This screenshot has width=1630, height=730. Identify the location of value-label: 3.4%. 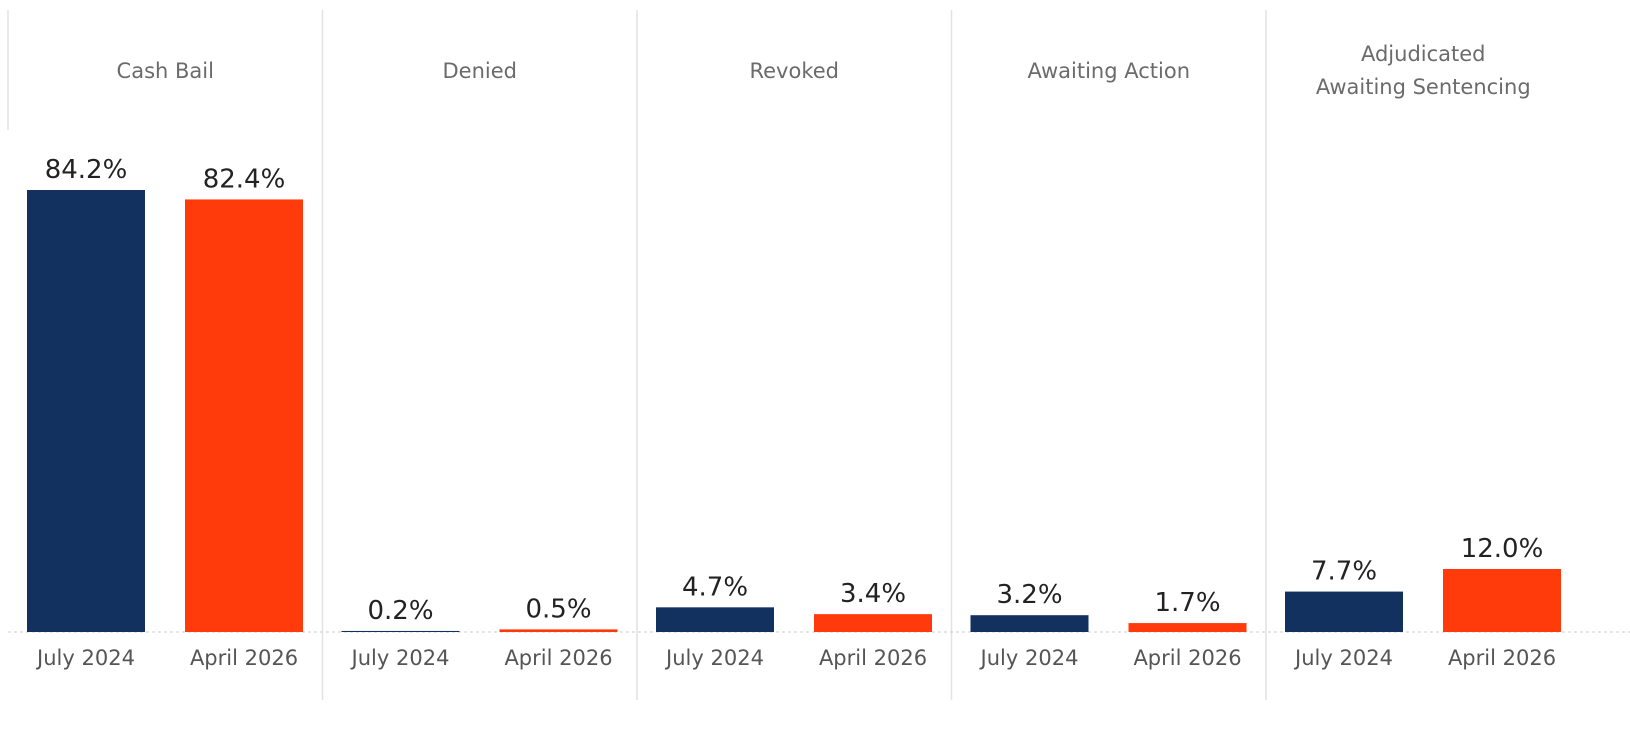
(873, 594).